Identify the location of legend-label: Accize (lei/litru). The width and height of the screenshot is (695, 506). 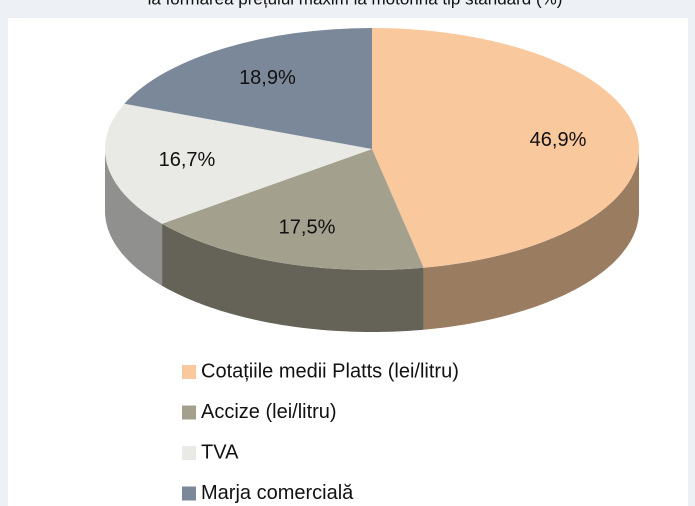
(269, 412).